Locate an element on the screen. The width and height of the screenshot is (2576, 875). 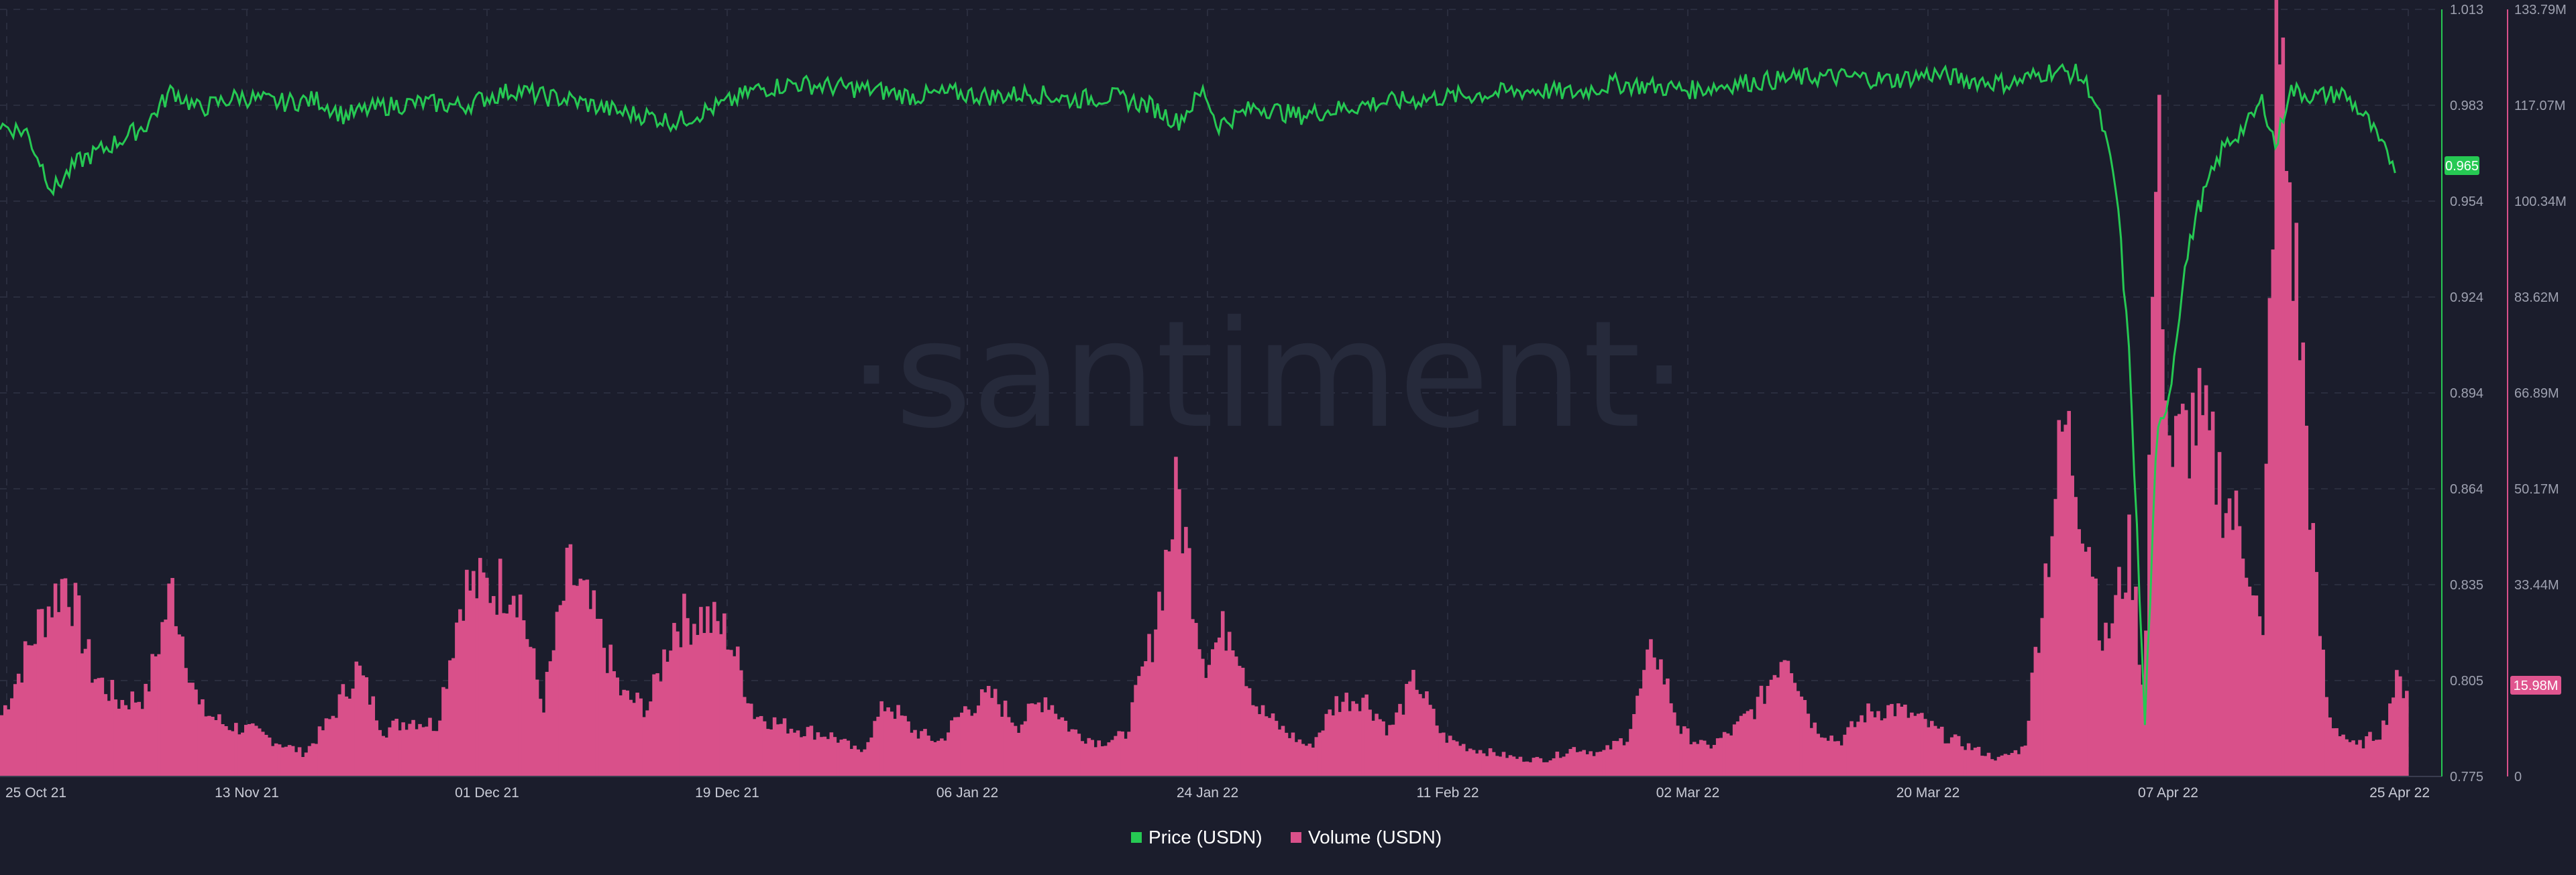
current-volume-badge: 15.98M is located at coordinates (2535, 685).